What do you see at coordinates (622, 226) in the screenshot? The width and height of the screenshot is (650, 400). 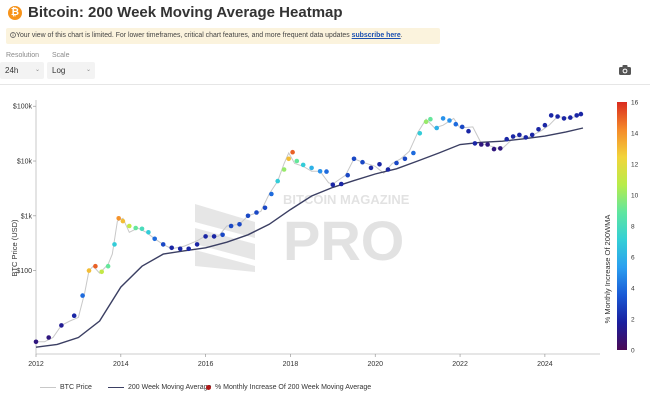 I see `colorbar-gradient` at bounding box center [622, 226].